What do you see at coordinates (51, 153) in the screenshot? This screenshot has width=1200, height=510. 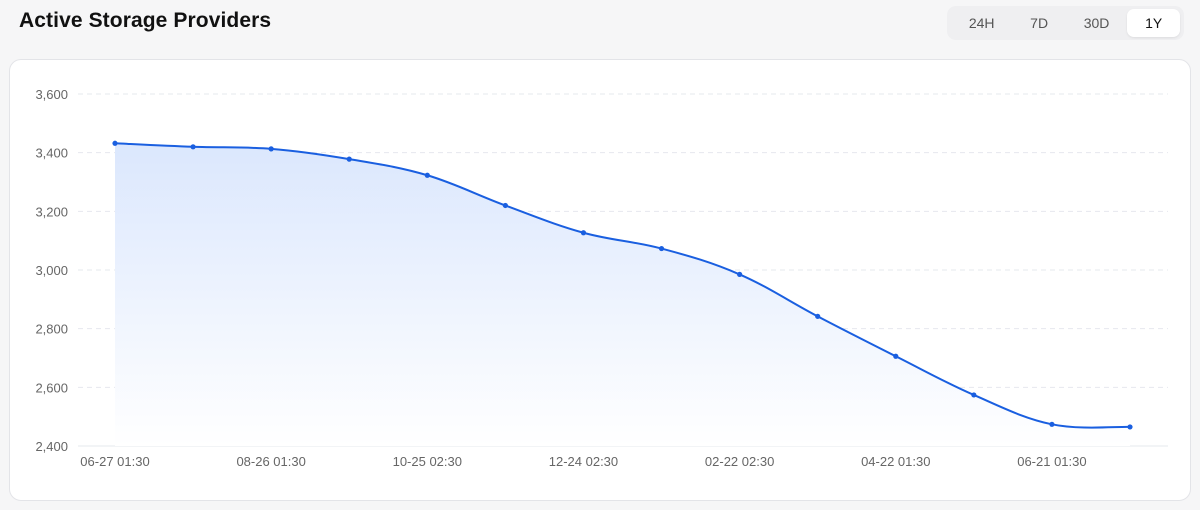 I see `y-tick-label: 3,400` at bounding box center [51, 153].